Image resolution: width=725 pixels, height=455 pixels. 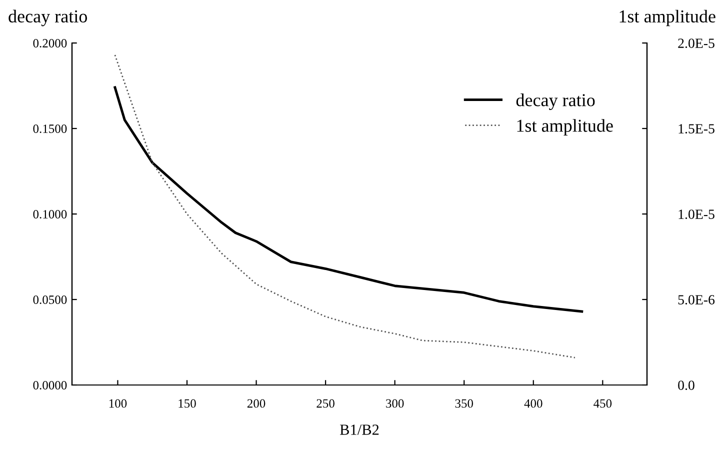 What do you see at coordinates (464, 403) in the screenshot?
I see `x-tick-label: 350` at bounding box center [464, 403].